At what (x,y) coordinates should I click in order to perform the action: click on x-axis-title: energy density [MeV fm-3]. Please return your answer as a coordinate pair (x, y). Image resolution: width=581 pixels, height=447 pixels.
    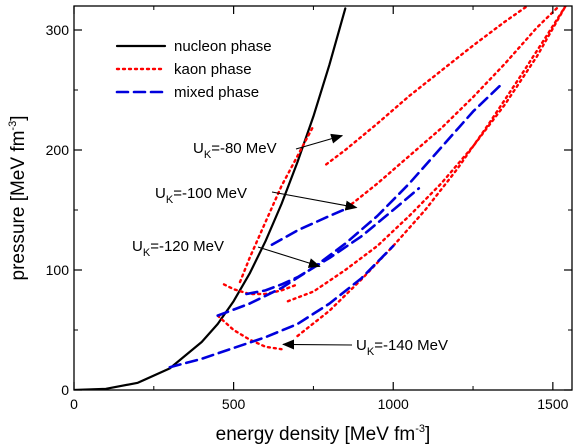
    Looking at the image, I should click on (323, 434).